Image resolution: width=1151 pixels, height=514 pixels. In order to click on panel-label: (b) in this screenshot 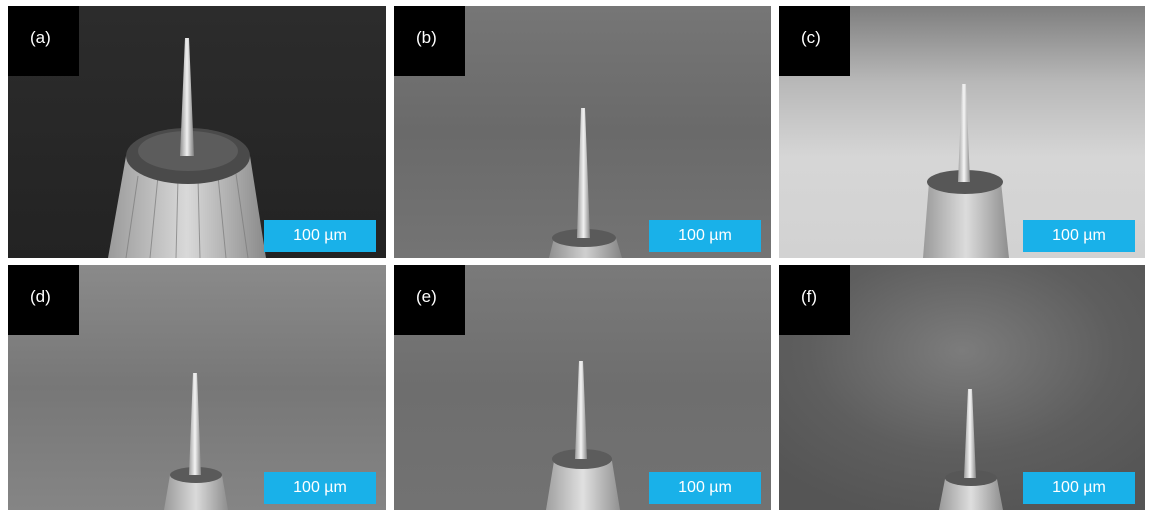, I will do `click(429, 41)`.